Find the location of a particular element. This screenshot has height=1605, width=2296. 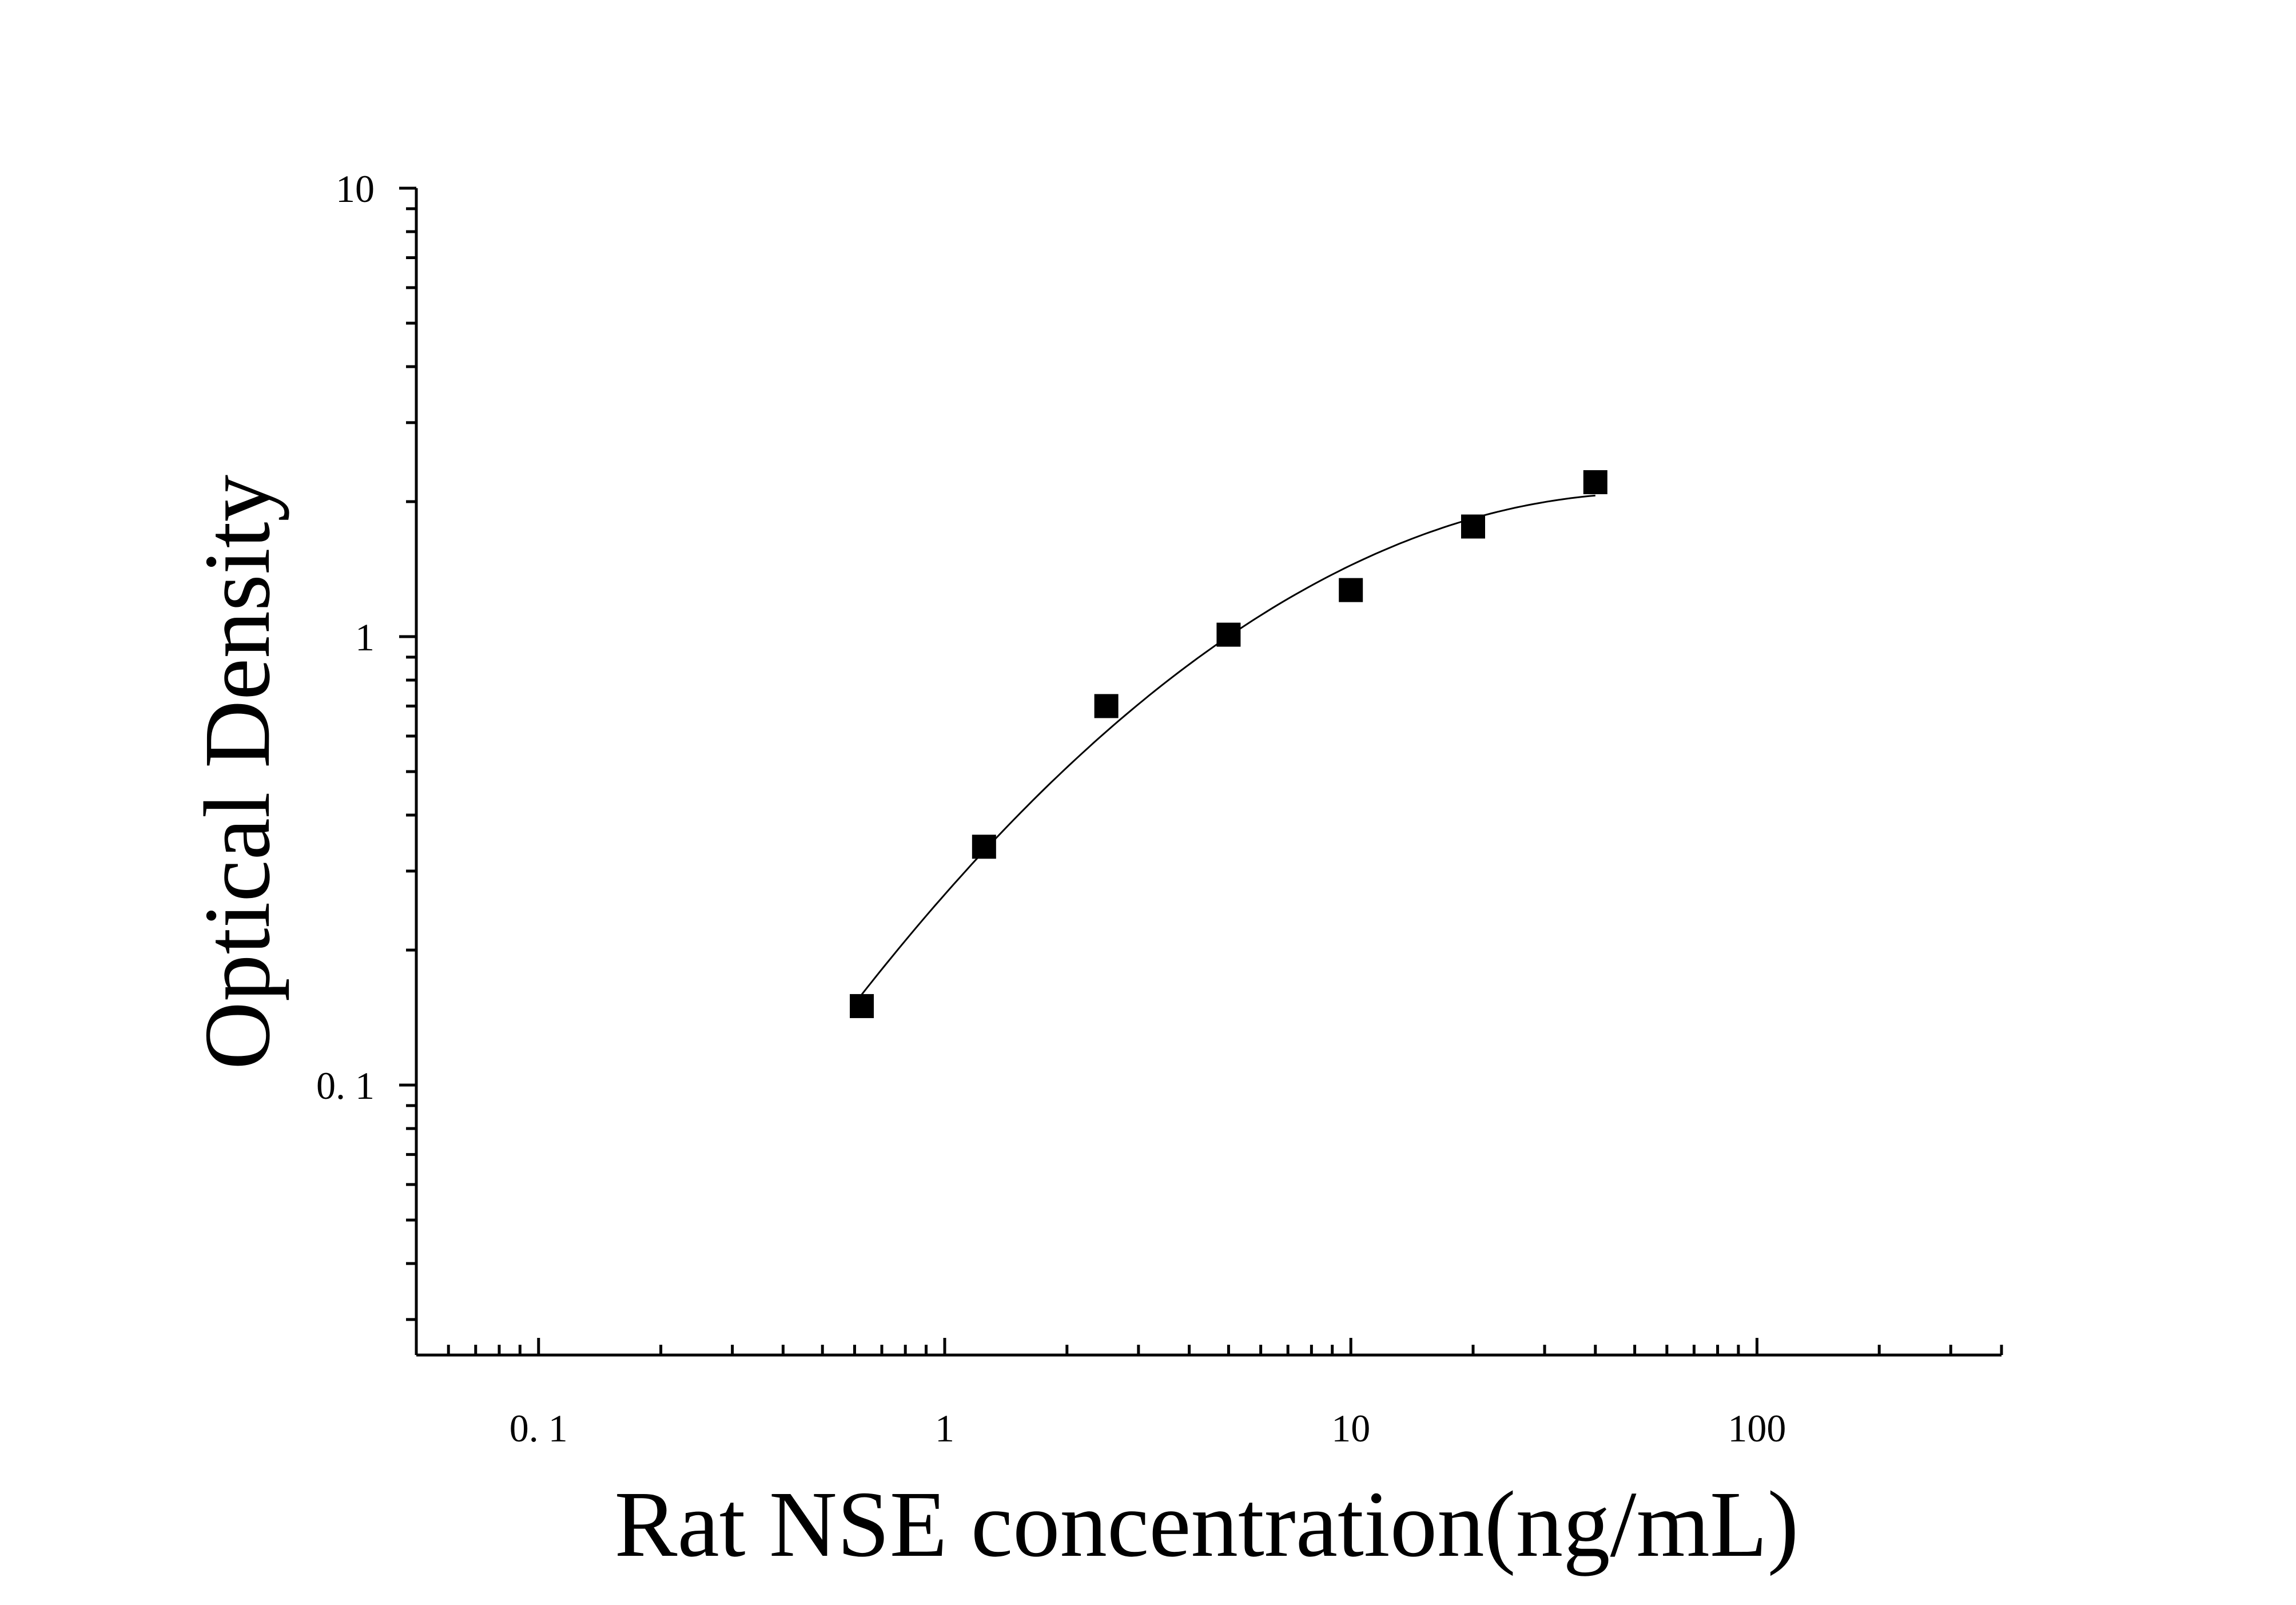

data-points is located at coordinates (1228, 744).